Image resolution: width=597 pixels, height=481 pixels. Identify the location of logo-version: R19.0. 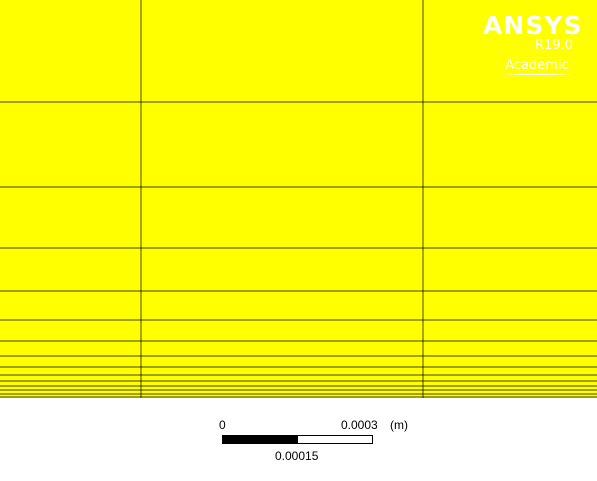
(554, 45).